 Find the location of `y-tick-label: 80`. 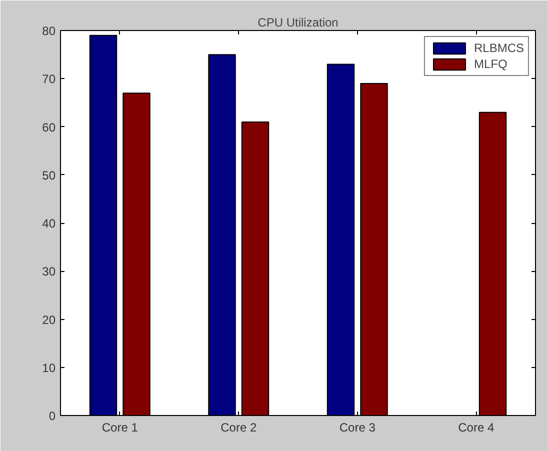

y-tick-label: 80 is located at coordinates (49, 31).